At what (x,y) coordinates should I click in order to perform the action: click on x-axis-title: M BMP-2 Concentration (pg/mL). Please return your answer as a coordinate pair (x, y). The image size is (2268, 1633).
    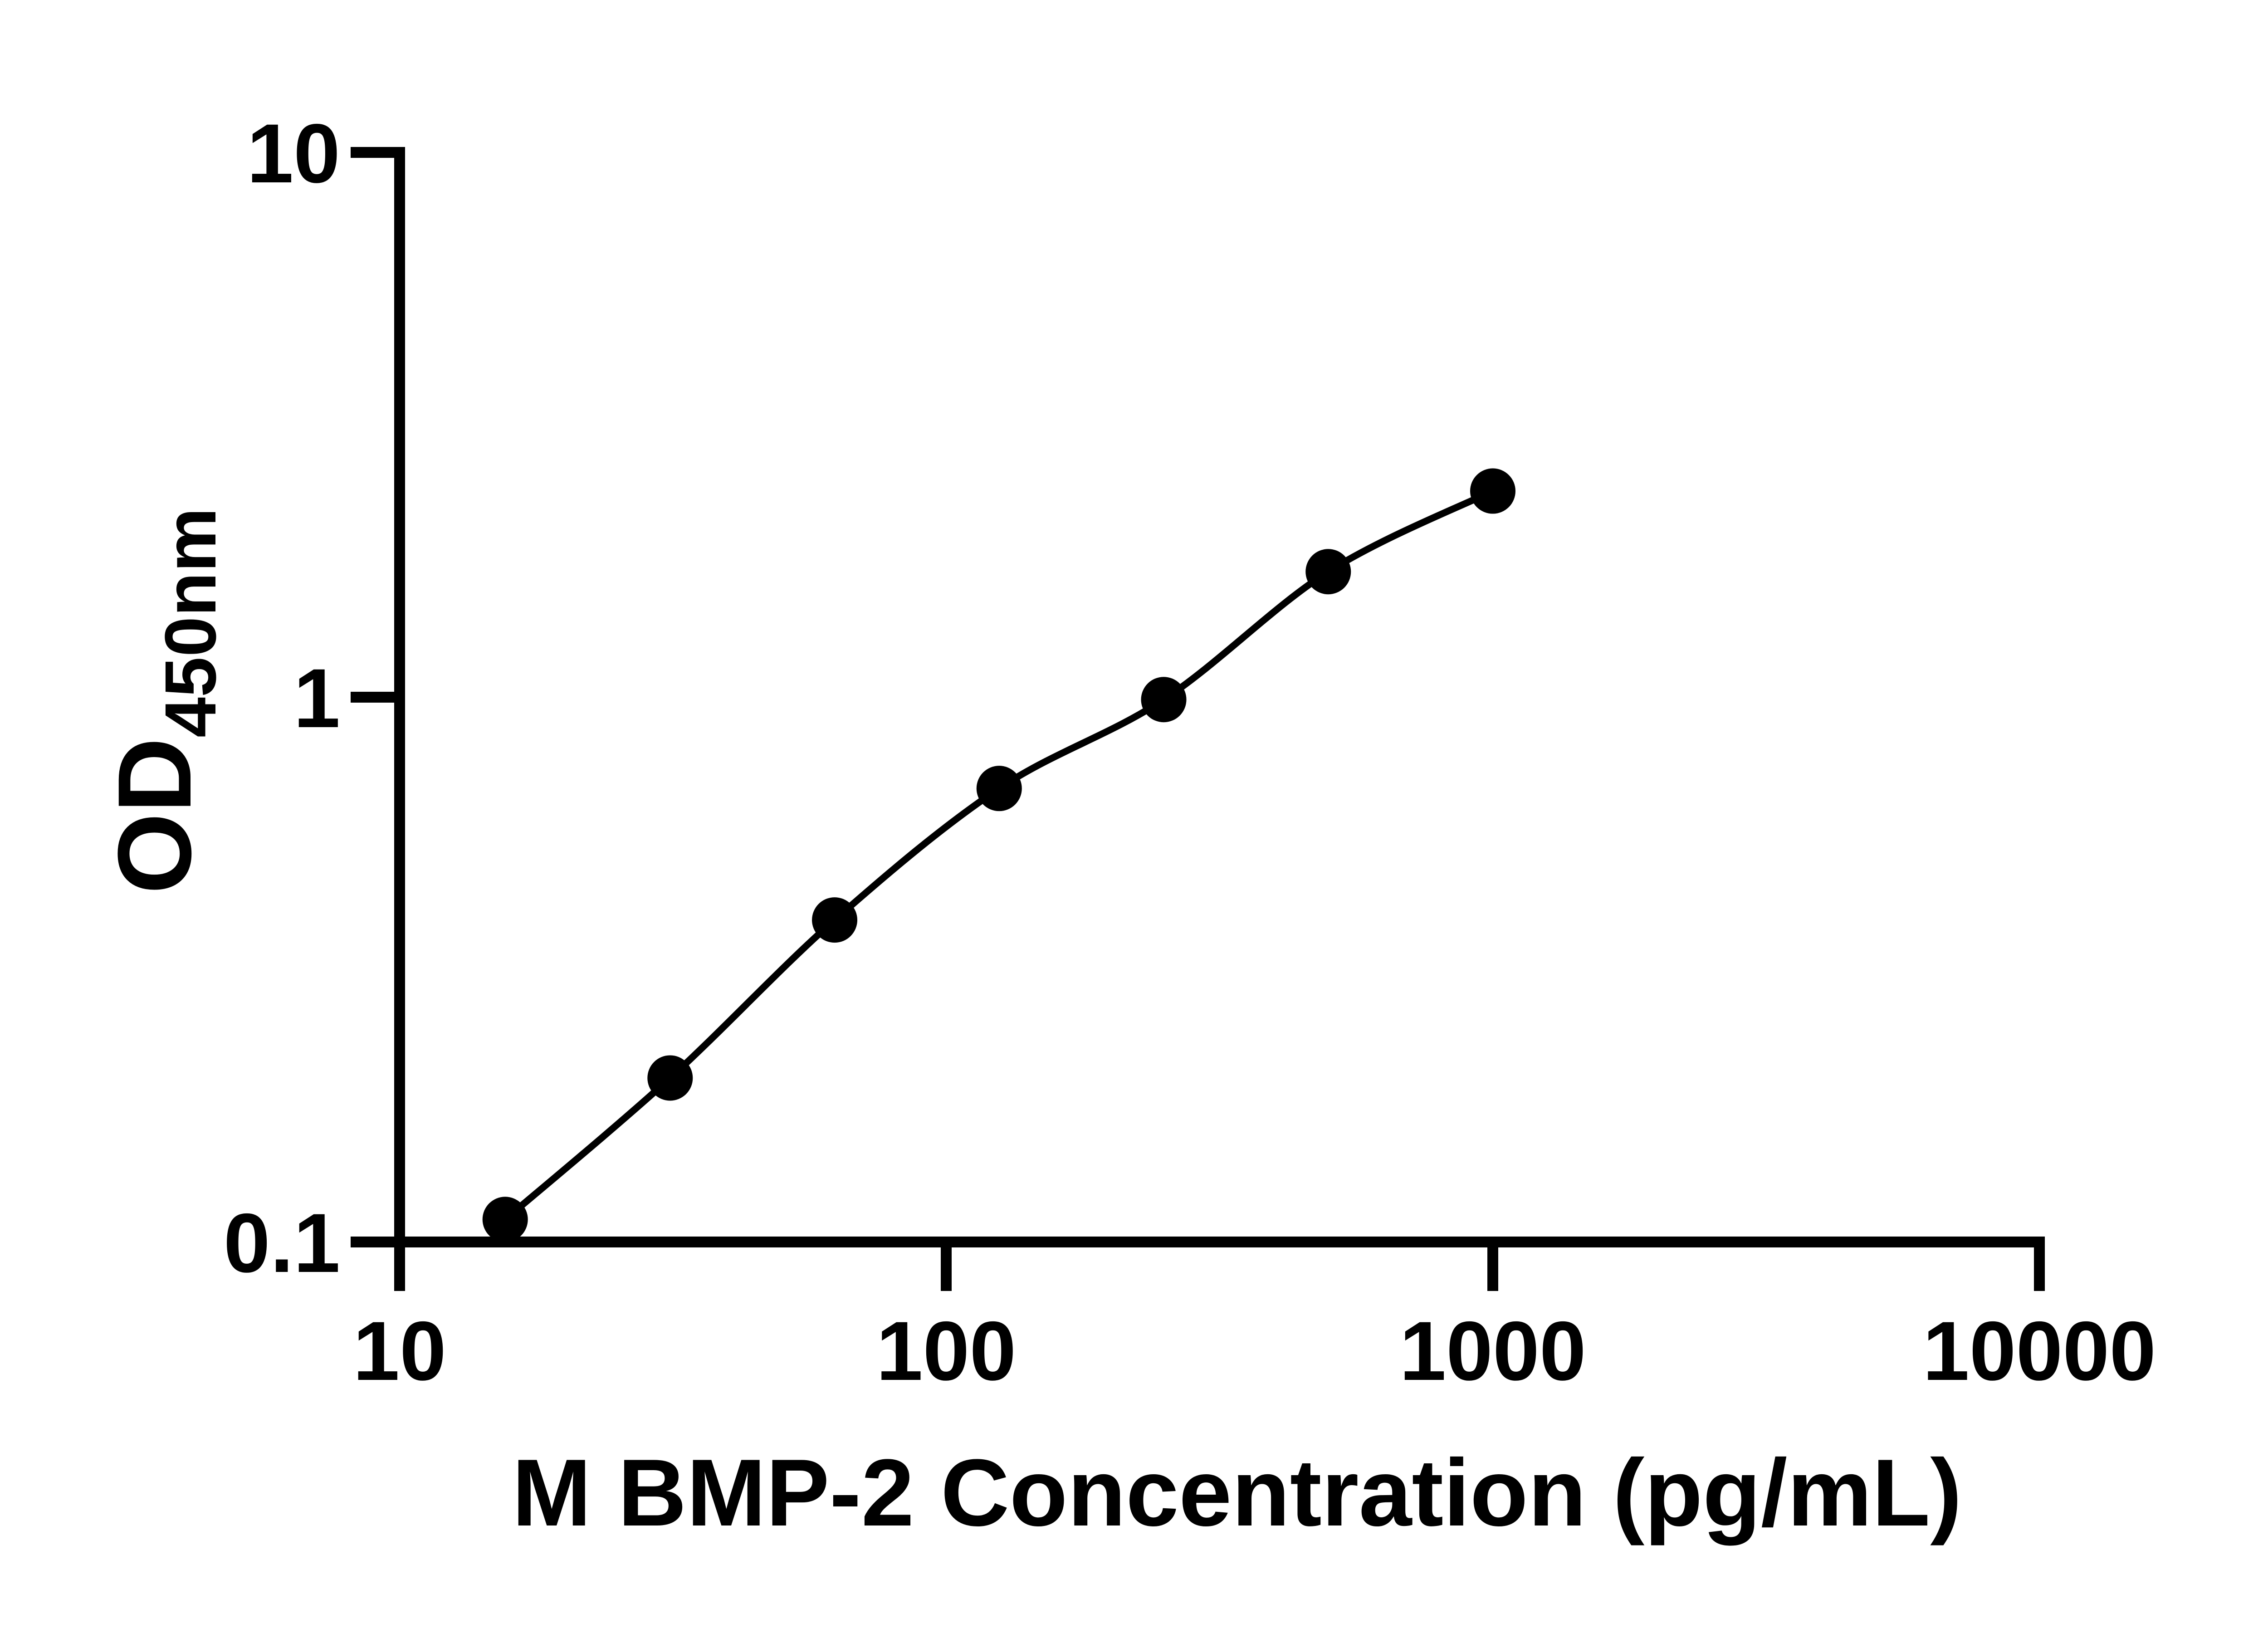
    Looking at the image, I should click on (1237, 1492).